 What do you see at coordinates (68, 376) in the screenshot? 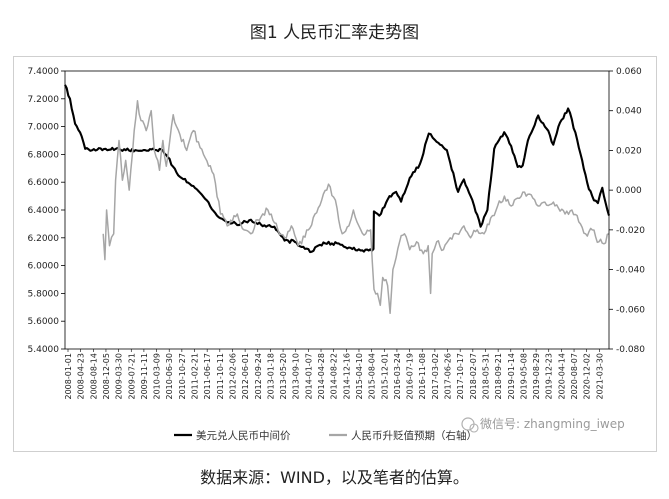
I see `x-tick-label: 2008-01-01` at bounding box center [68, 376].